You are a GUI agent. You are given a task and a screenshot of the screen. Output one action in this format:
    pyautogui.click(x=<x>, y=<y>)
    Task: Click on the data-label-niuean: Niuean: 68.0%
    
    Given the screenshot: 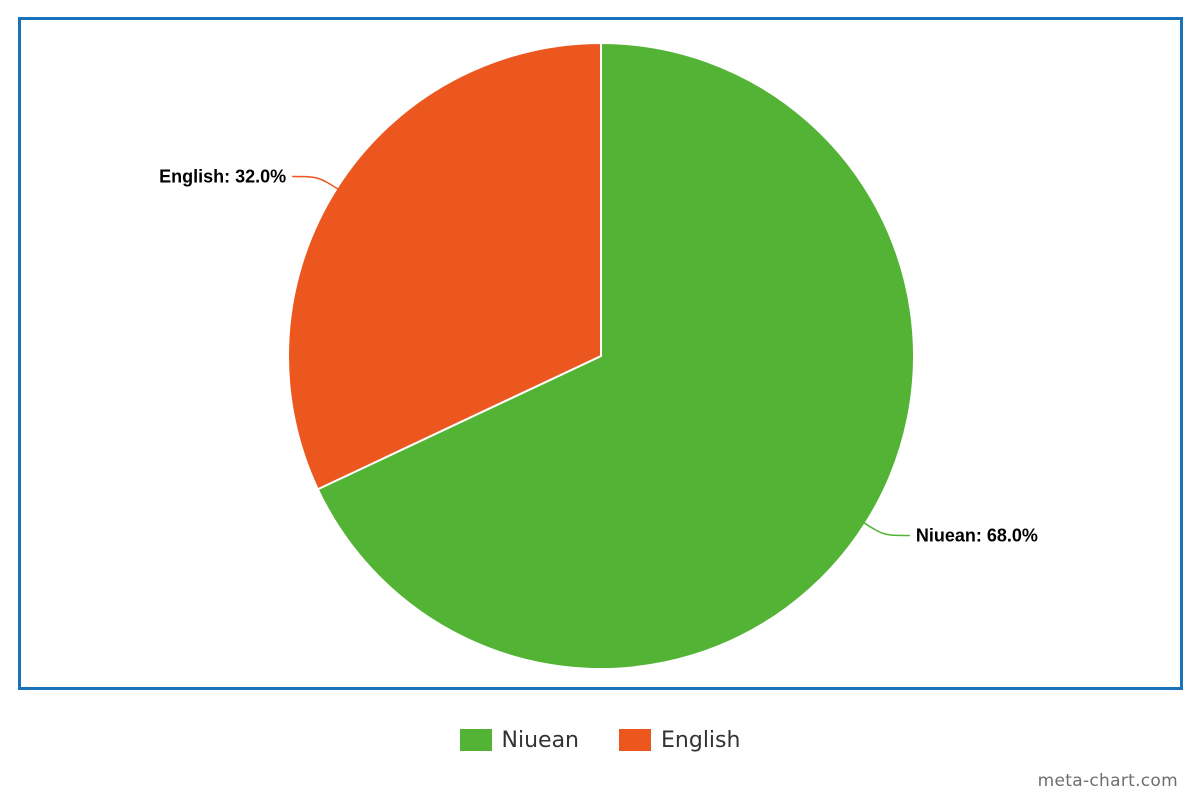 What is the action you would take?
    pyautogui.click(x=977, y=536)
    